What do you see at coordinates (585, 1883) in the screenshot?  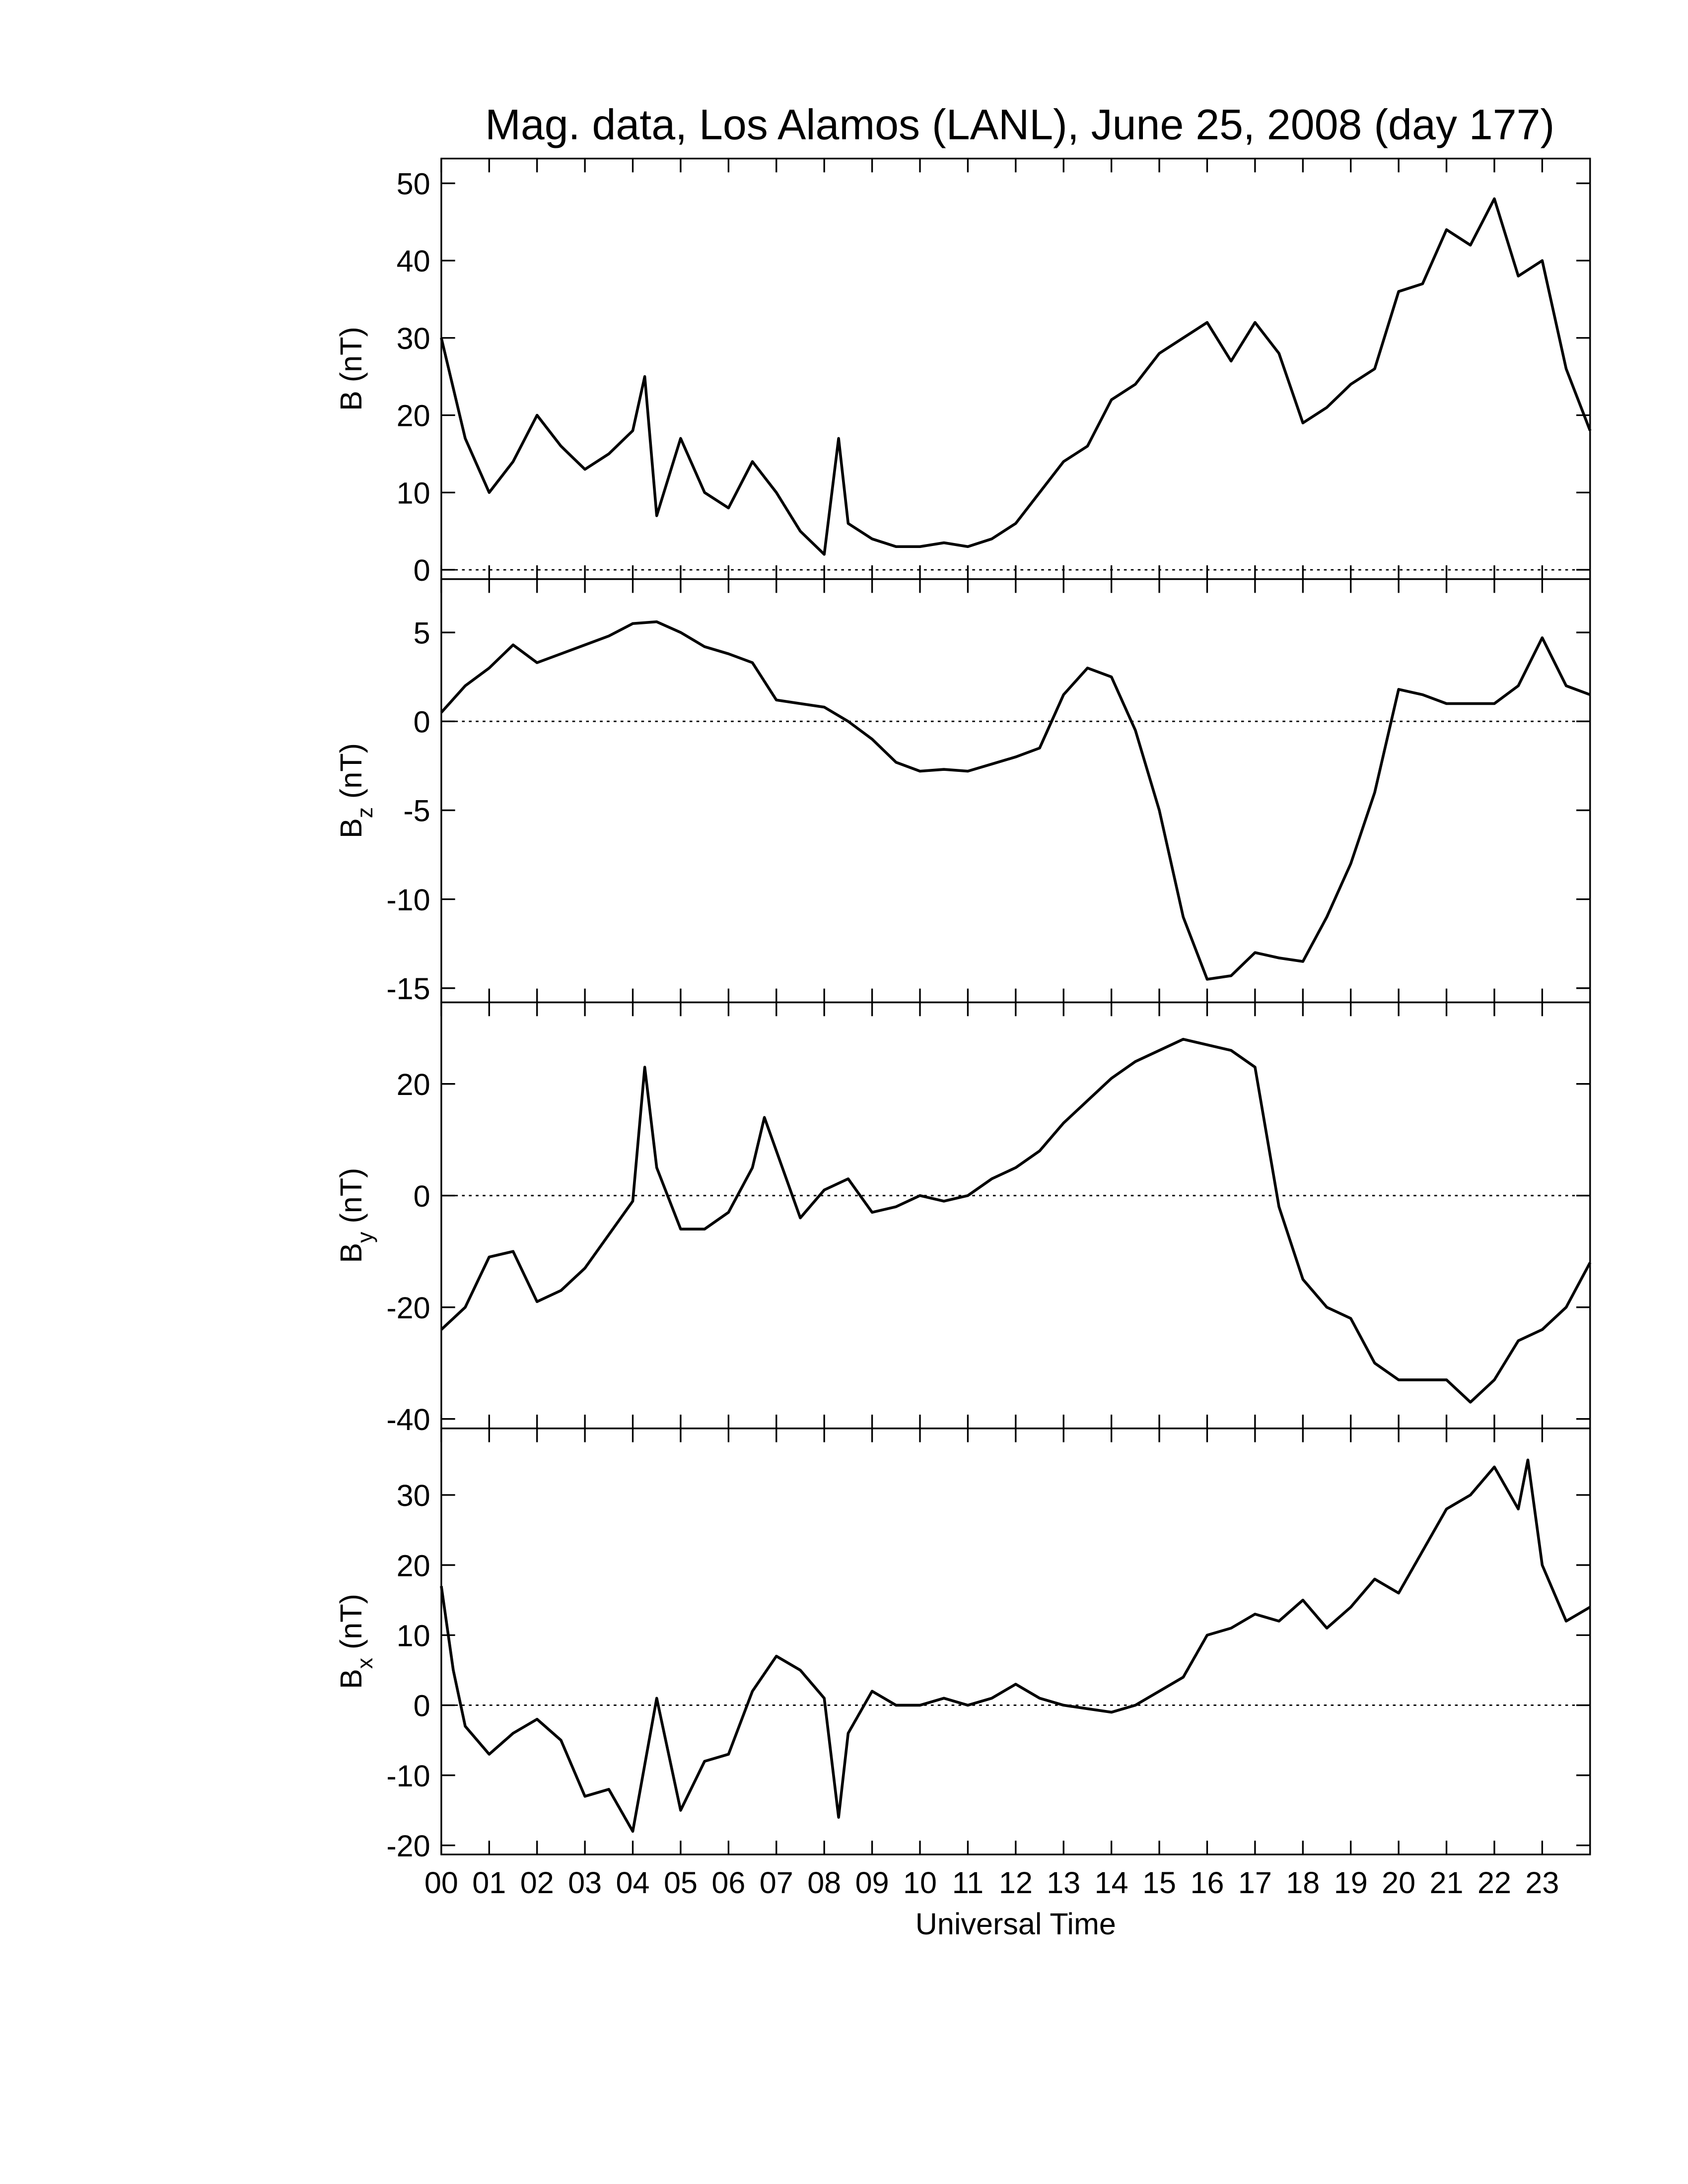 I see `x-tick-label: 03` at bounding box center [585, 1883].